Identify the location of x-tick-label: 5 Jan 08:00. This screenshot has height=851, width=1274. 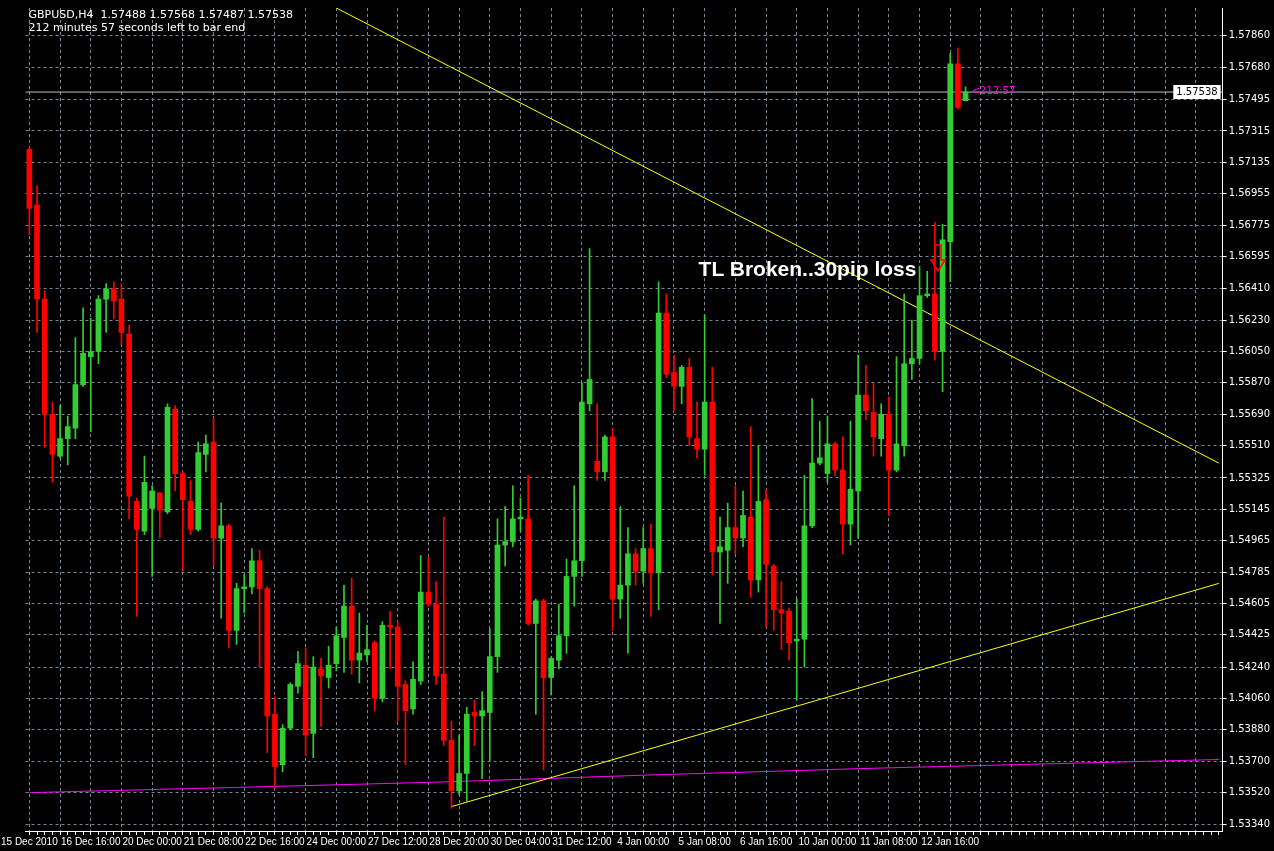
(705, 841).